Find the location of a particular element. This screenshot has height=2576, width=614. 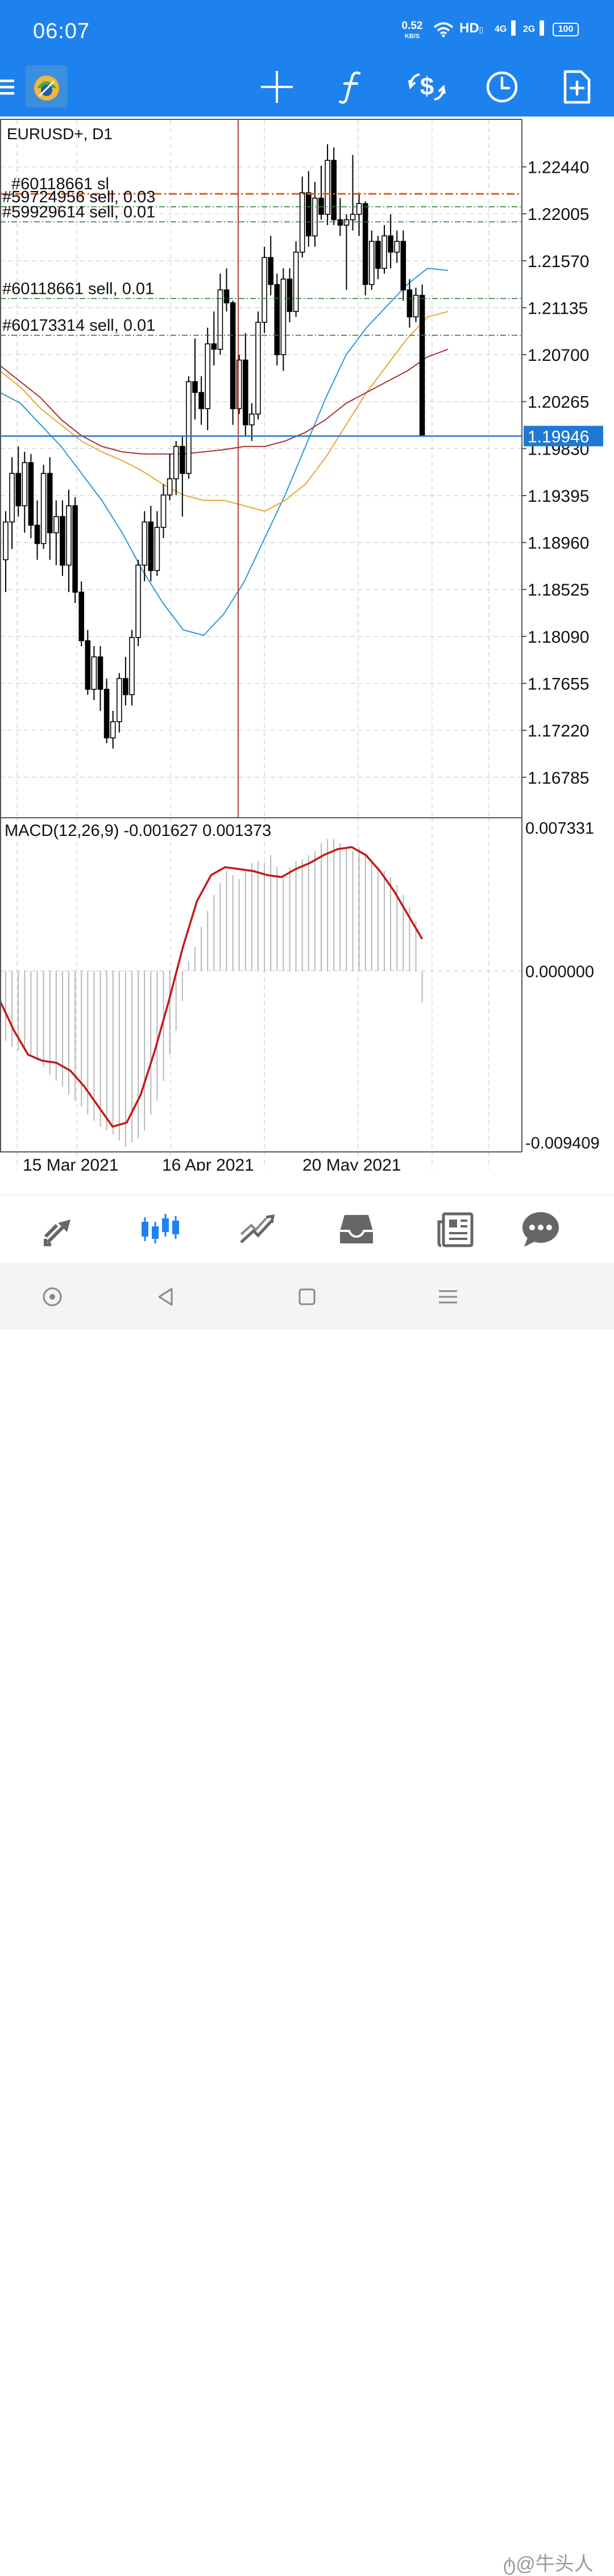

crosshair-icon is located at coordinates (277, 87).